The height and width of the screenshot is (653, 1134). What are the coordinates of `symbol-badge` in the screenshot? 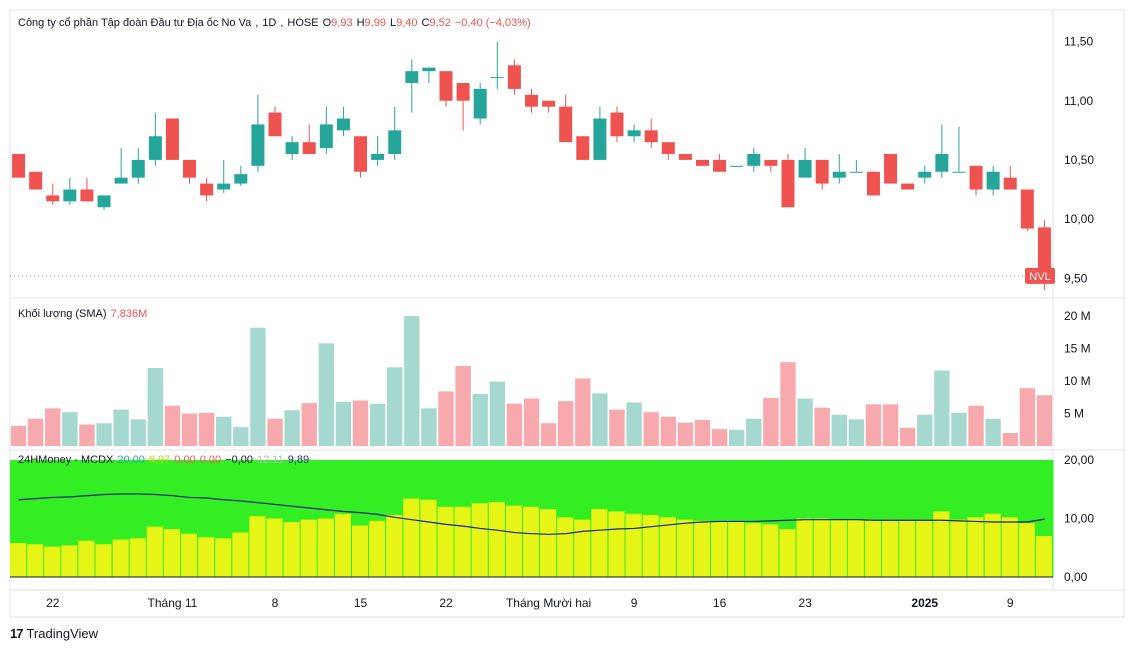 It's located at (1040, 275).